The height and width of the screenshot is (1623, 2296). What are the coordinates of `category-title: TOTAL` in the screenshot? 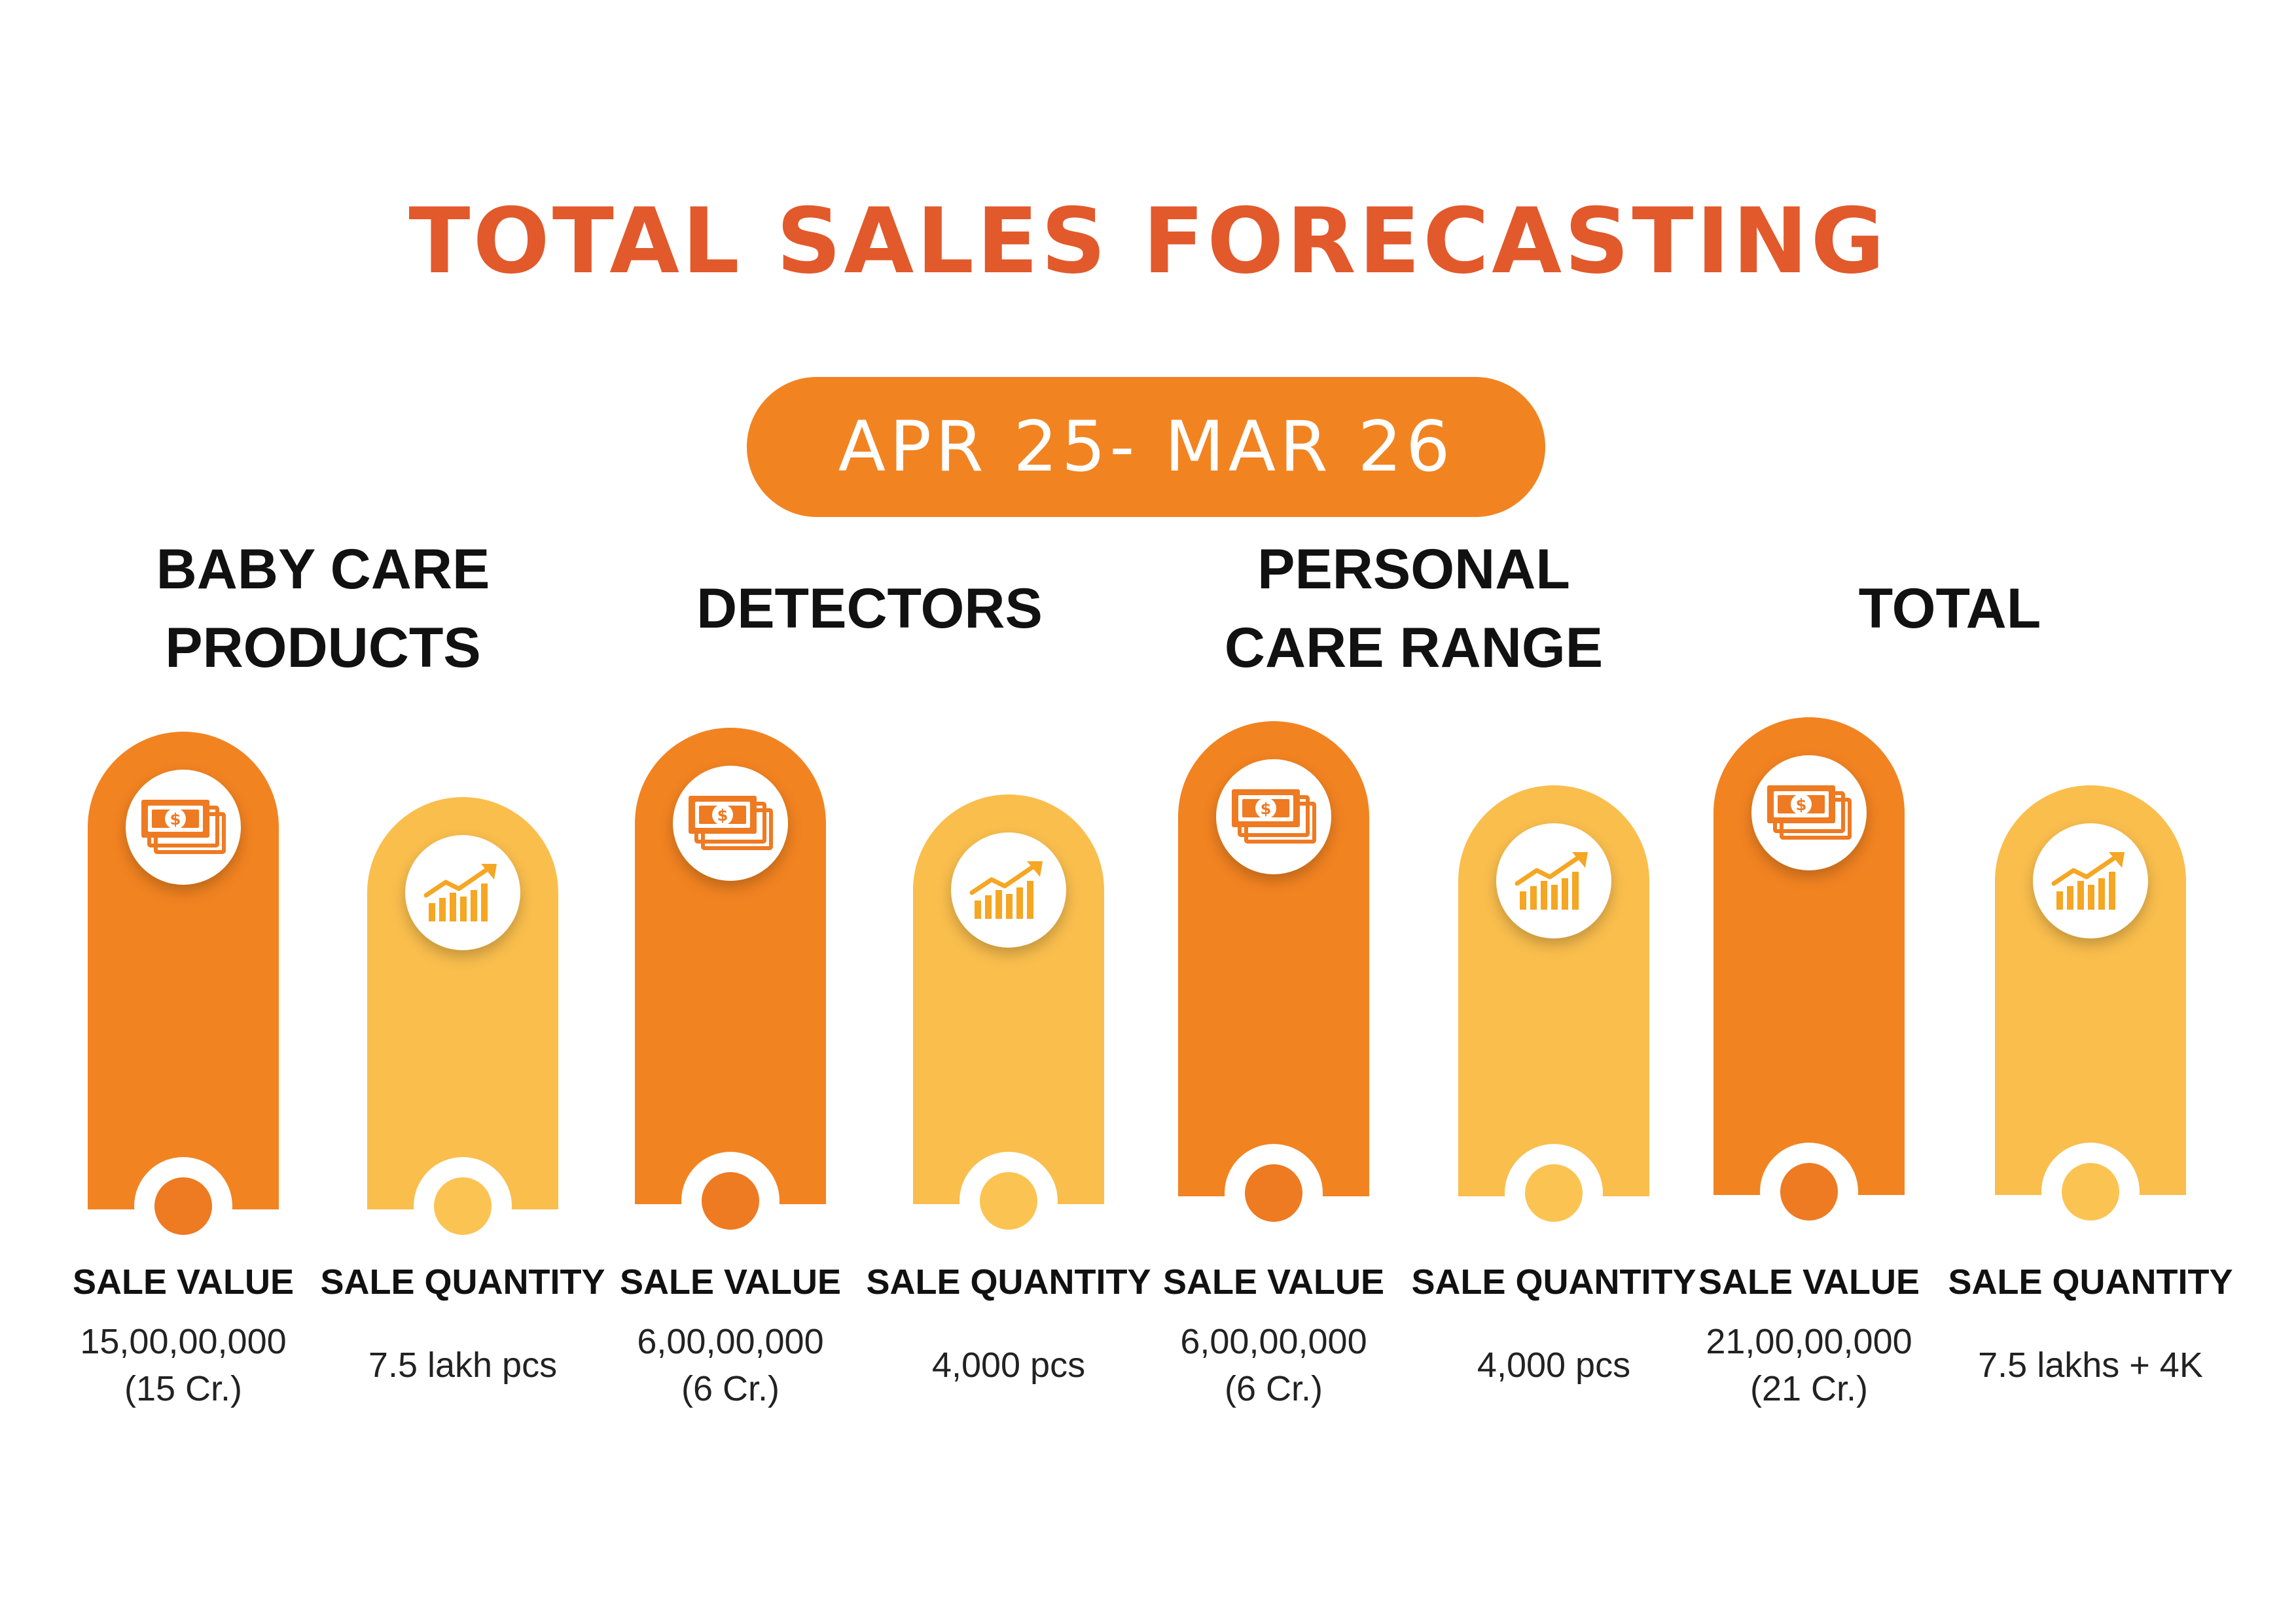 It's located at (1949, 608).